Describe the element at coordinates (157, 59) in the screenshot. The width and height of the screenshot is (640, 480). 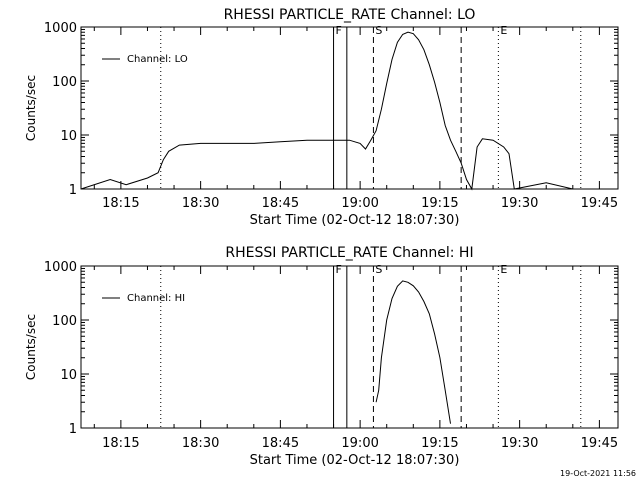
I see `legend-label: Channel: LO` at that location.